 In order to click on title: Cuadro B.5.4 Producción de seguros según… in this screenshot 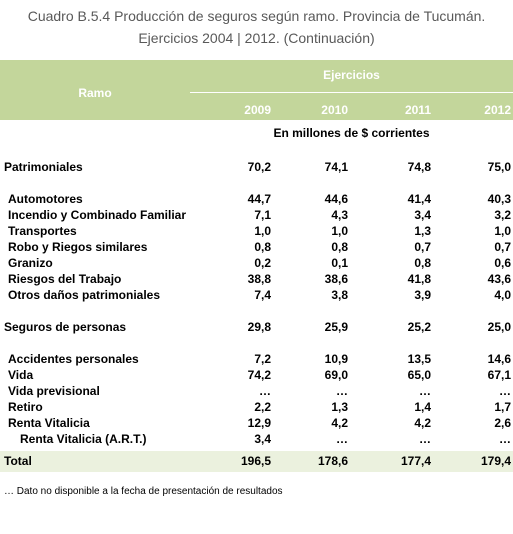, I will do `click(256, 16)`.